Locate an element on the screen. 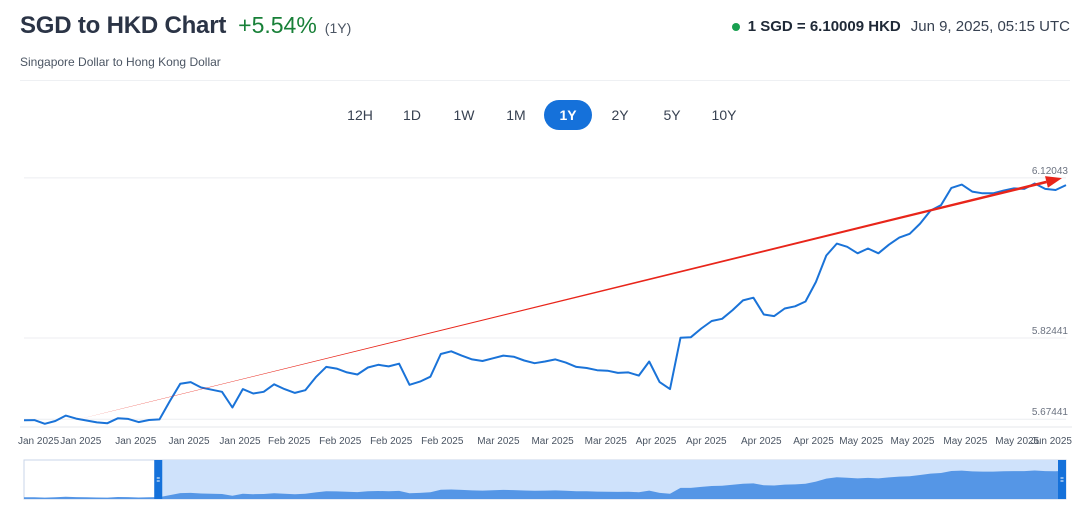 Image resolution: width=1080 pixels, height=508 pixels. tab-10y: 10Y is located at coordinates (724, 115).